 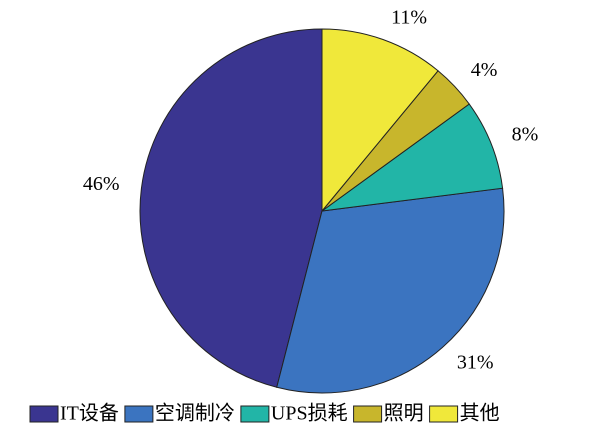 What do you see at coordinates (404, 414) in the screenshot?
I see `legend-label: 照明` at bounding box center [404, 414].